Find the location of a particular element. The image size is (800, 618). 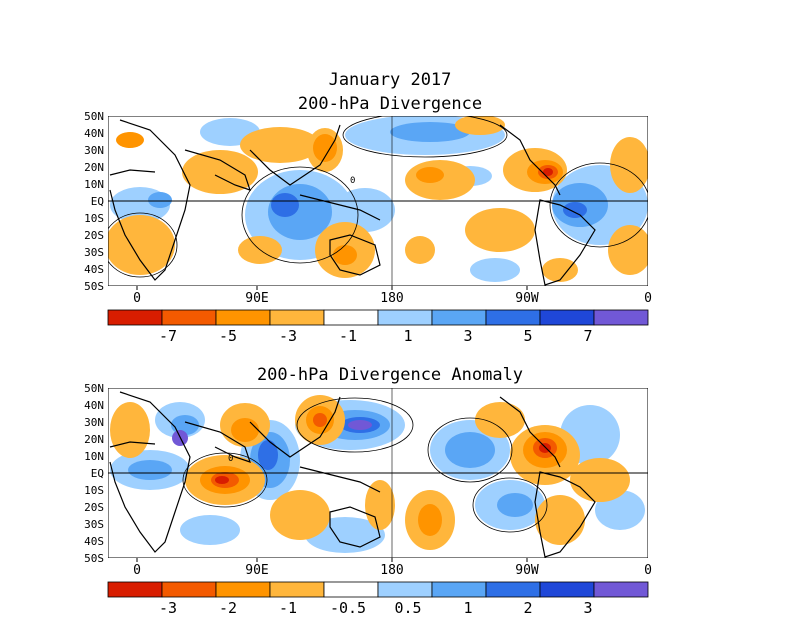

panel-1-title: 200-hPa Divergence is located at coordinates (390, 104).